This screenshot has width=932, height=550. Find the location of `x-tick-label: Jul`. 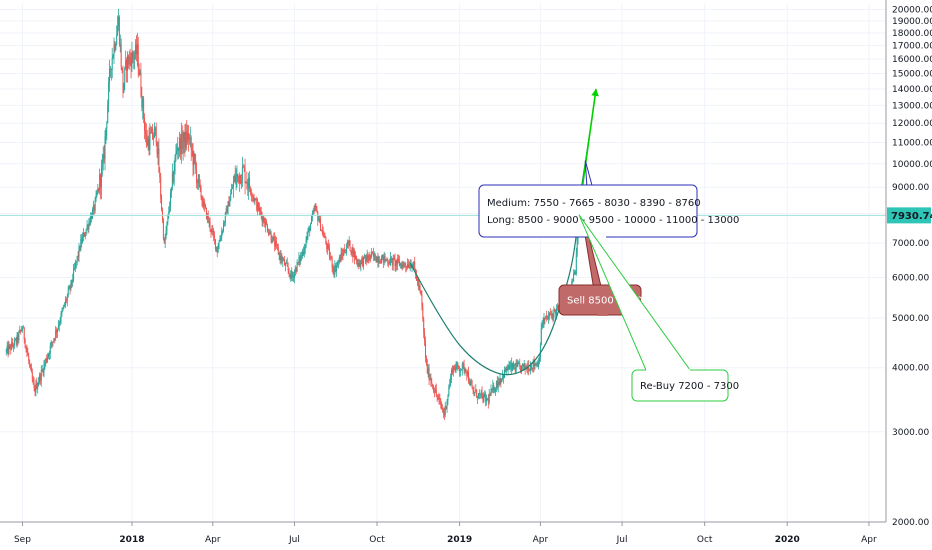

x-tick-label: Jul is located at coordinates (294, 540).